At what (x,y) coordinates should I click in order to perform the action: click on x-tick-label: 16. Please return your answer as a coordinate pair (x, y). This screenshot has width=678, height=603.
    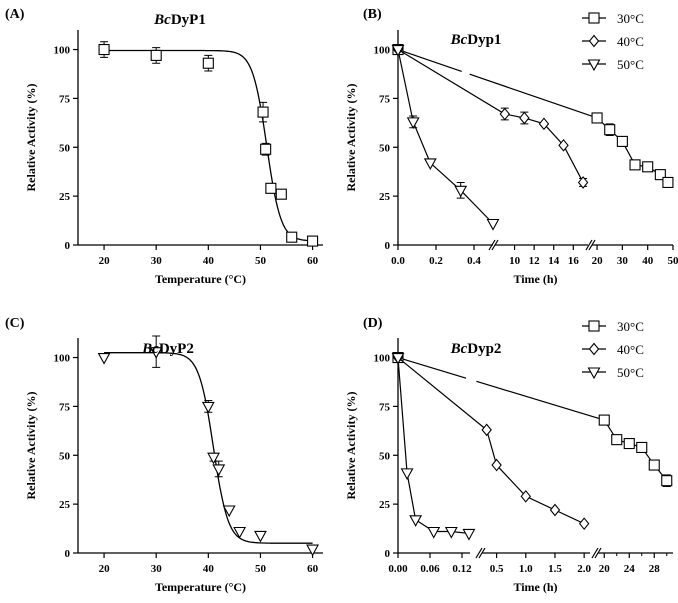
    Looking at the image, I should click on (574, 261).